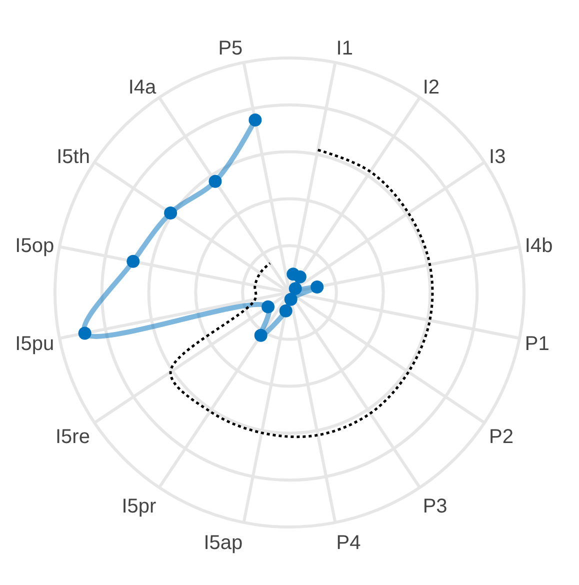 This screenshot has height=585, width=579. What do you see at coordinates (73, 157) in the screenshot?
I see `spoke-label: I5th` at bounding box center [73, 157].